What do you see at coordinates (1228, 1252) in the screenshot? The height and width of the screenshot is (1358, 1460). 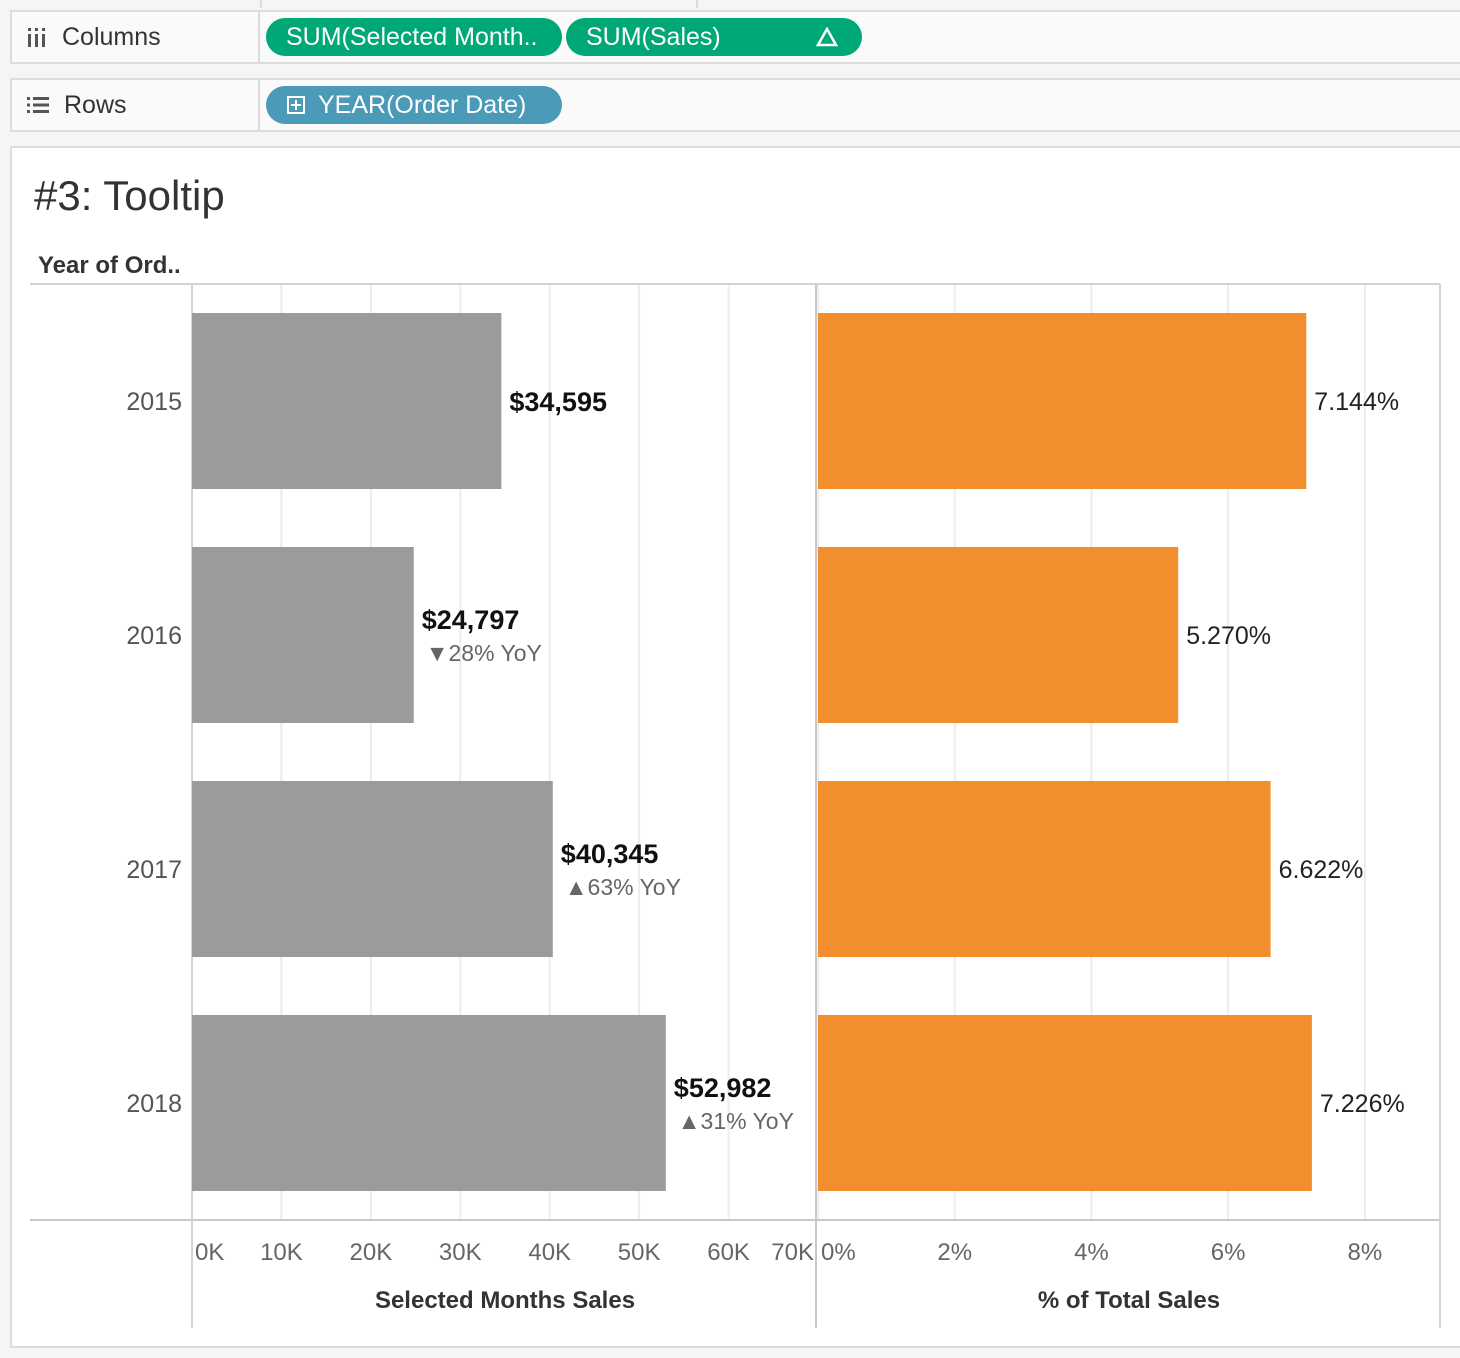 I see `x-tick-label: 6%` at bounding box center [1228, 1252].